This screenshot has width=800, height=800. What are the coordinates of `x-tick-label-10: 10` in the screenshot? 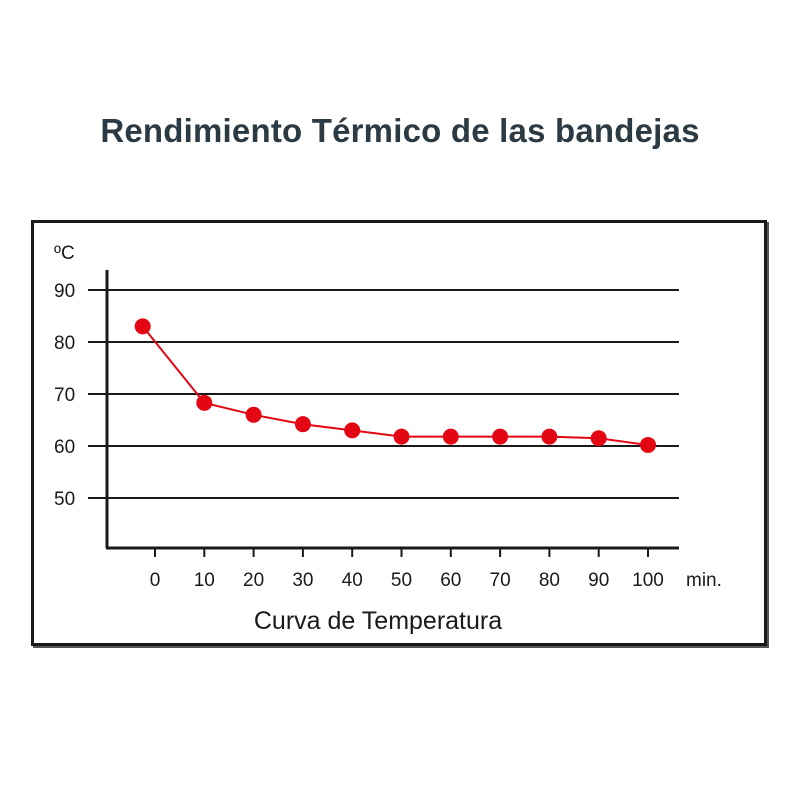 It's located at (204, 580).